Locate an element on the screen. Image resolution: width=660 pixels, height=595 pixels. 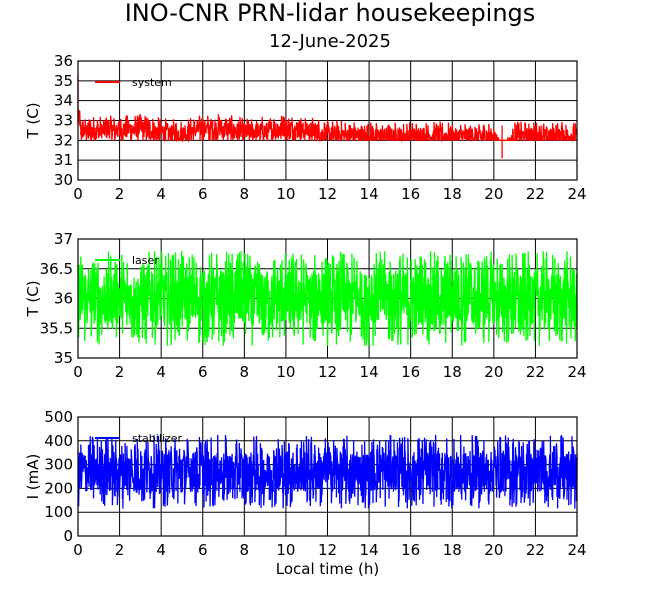
y-tick-label: 400 is located at coordinates (58, 441).